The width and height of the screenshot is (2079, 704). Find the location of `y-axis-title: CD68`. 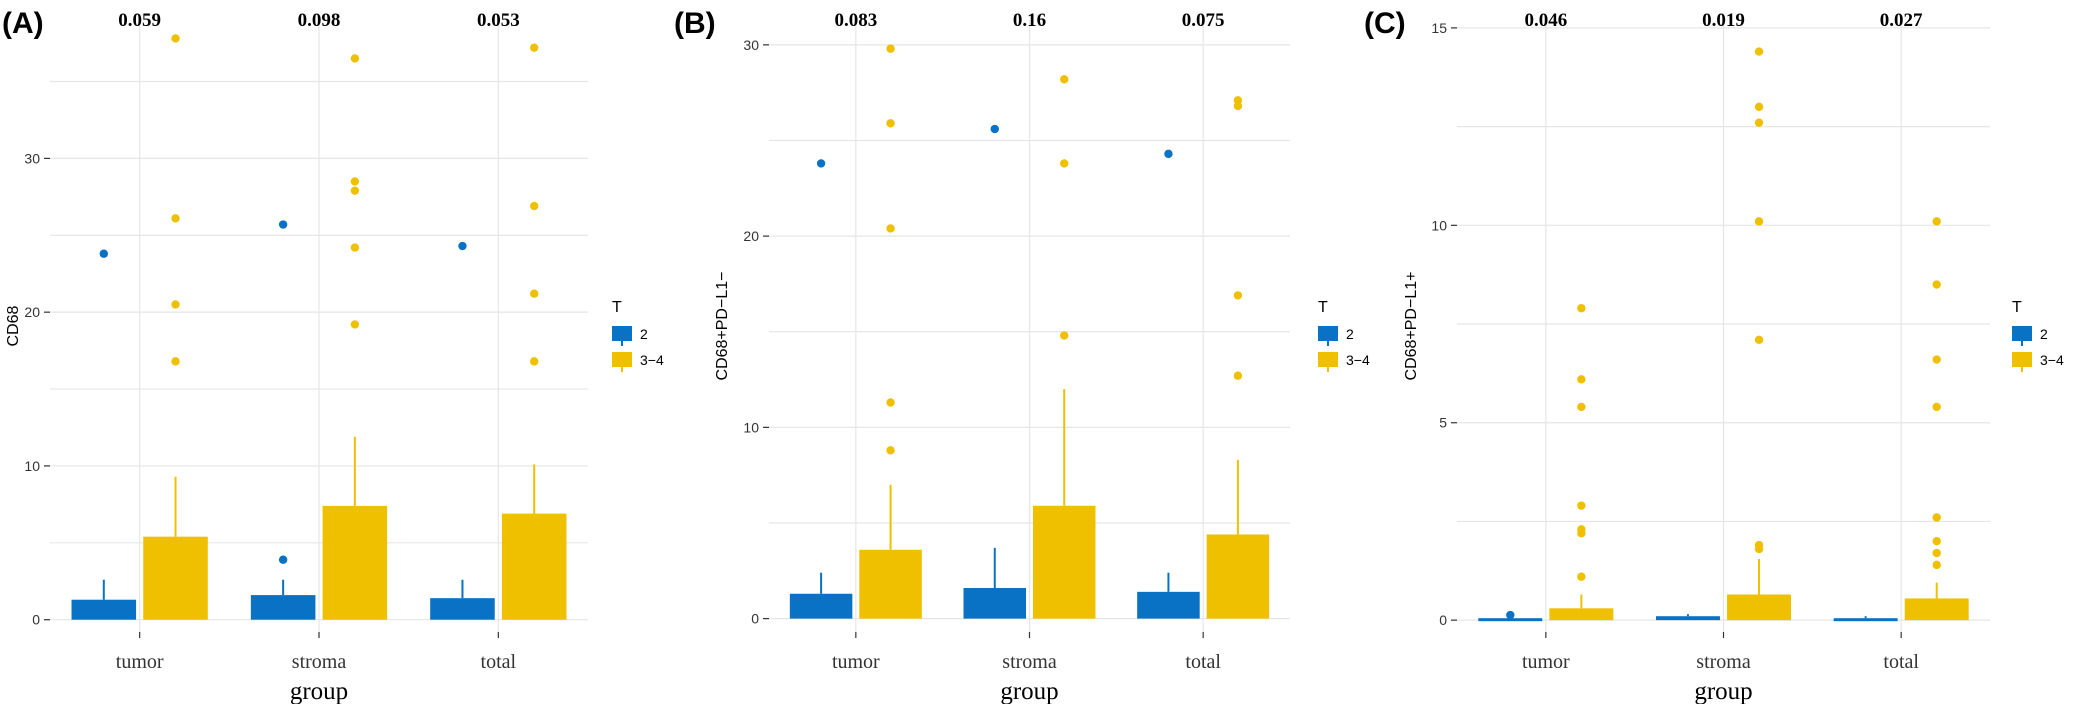

y-axis-title: CD68 is located at coordinates (13, 325).